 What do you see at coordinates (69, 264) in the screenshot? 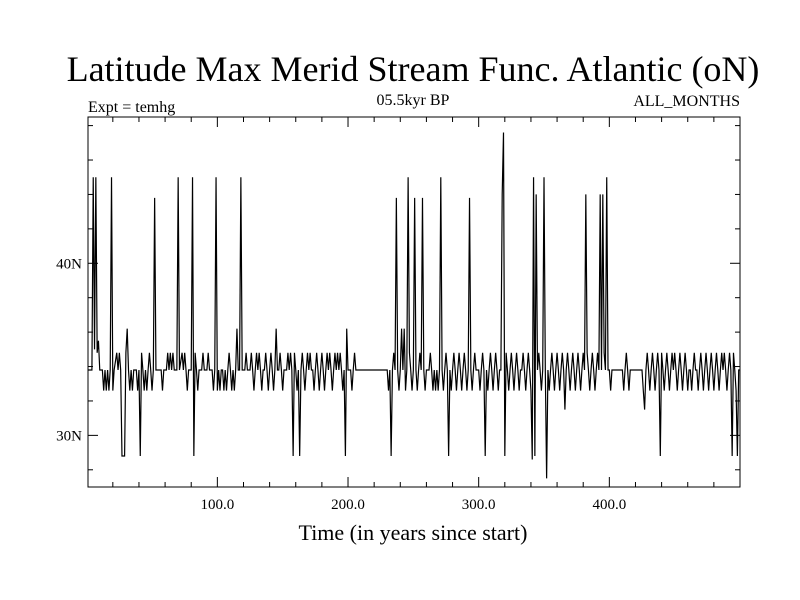
I see `y-tick-label: 40N` at bounding box center [69, 264].